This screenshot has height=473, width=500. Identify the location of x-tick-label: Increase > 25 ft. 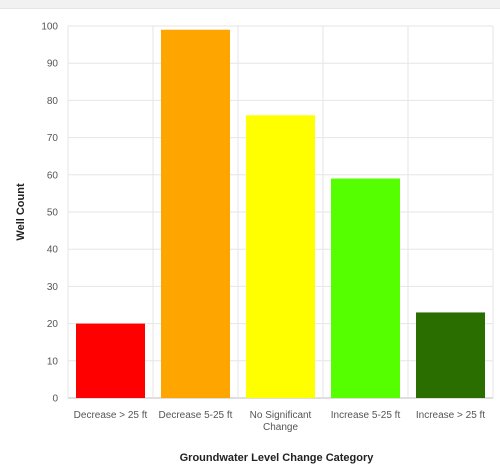
(450, 415).